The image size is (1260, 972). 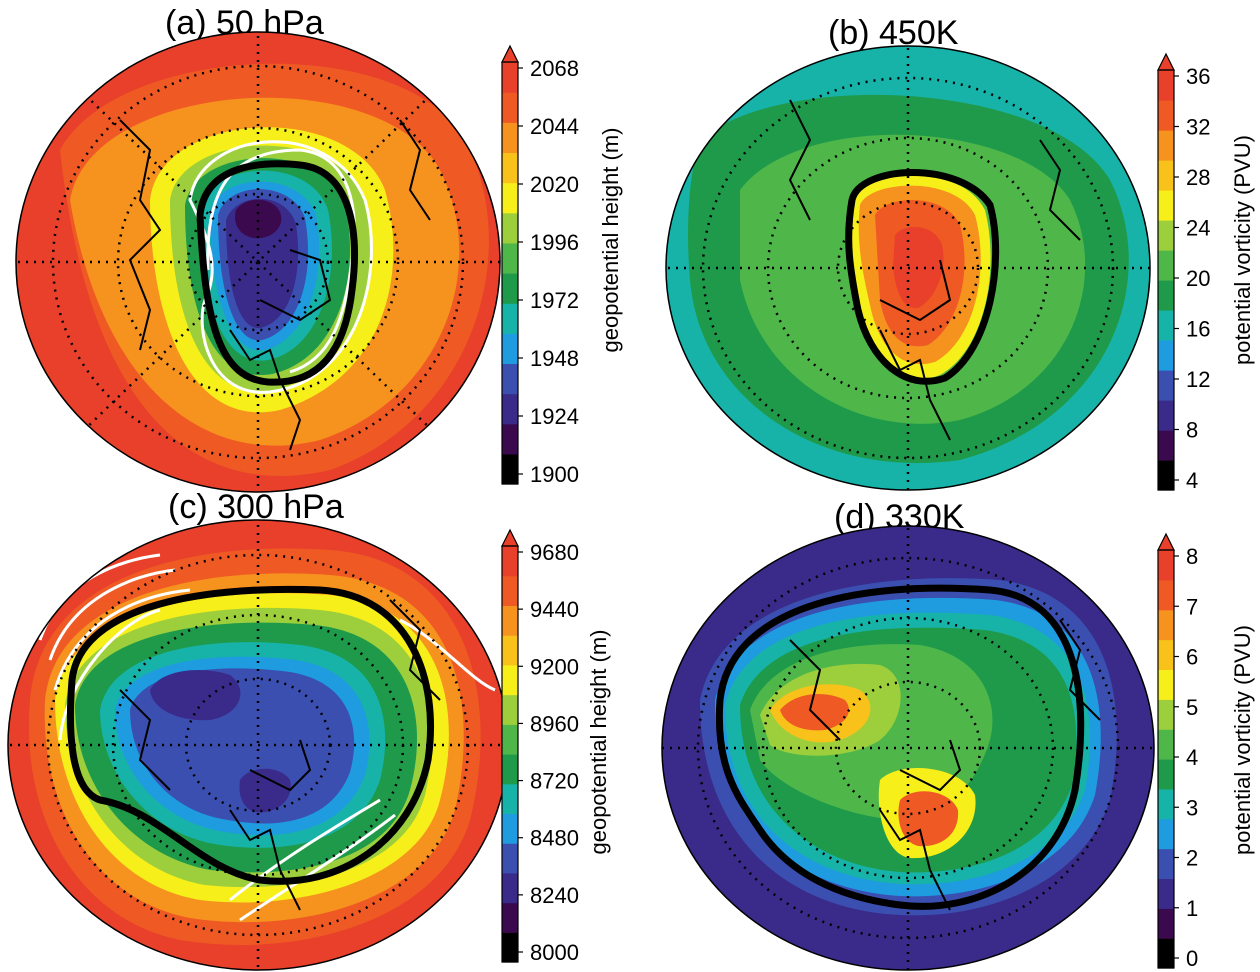 I want to click on colorbar-b-tick-label: 16, so click(x=1198, y=329).